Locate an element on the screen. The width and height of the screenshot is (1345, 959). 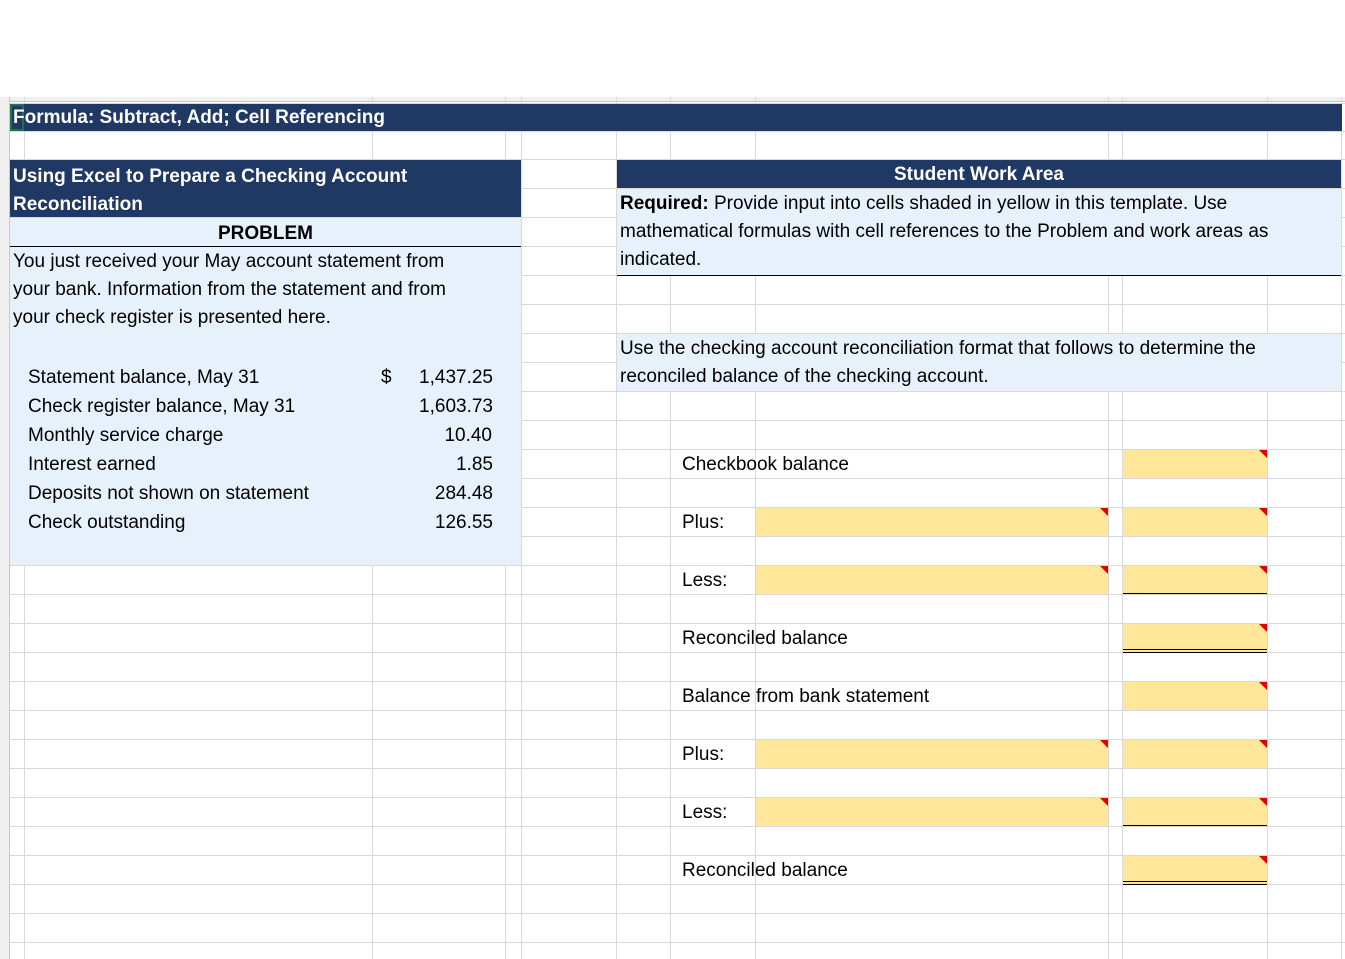
problem-description-line: your check register is presented here. is located at coordinates (172, 317).